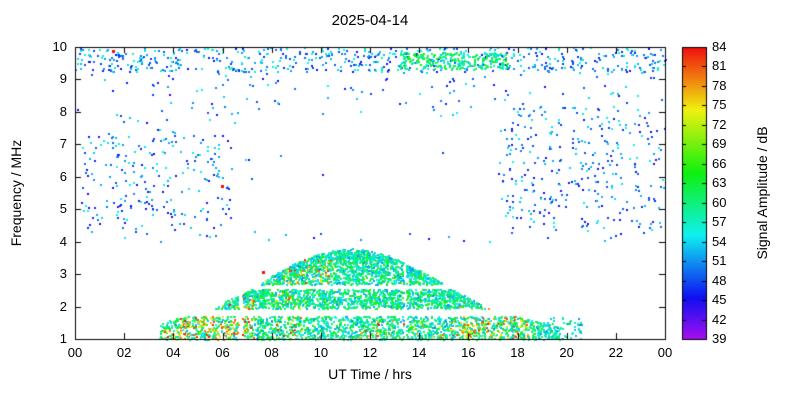  I want to click on cb-tick-label: 69, so click(719, 144).